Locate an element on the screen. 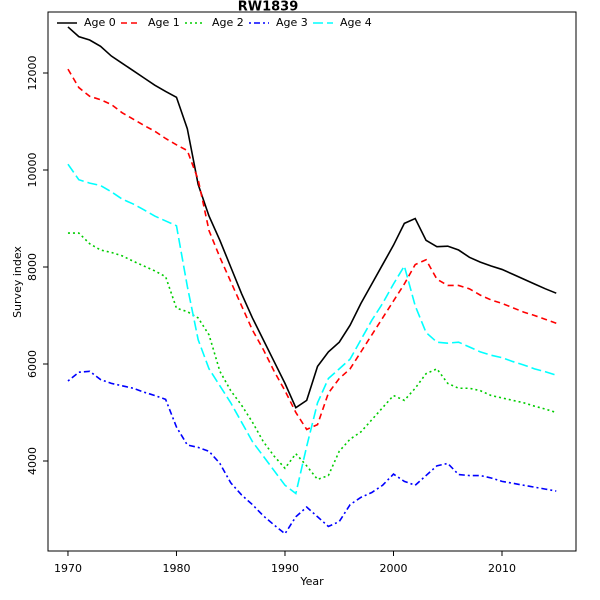 This screenshot has width=600, height=600. x-tick-label: 2010 is located at coordinates (502, 568).